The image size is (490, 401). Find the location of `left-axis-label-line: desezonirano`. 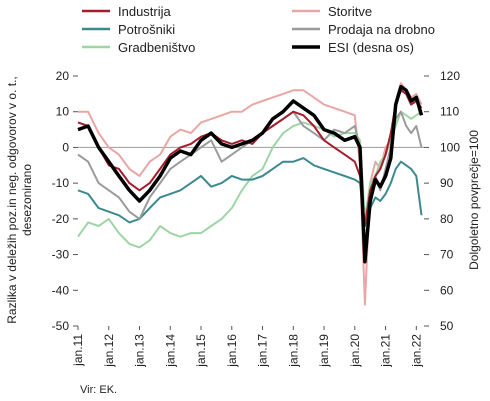

left-axis-label-line: desezonirano is located at coordinates (27, 200).